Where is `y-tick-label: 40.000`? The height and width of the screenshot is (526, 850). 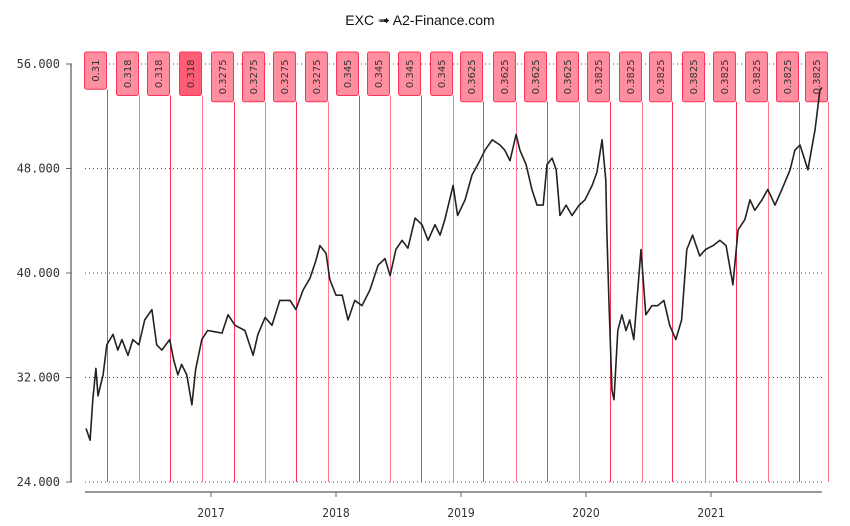
y-tick-label: 40.000 is located at coordinates (38, 273).